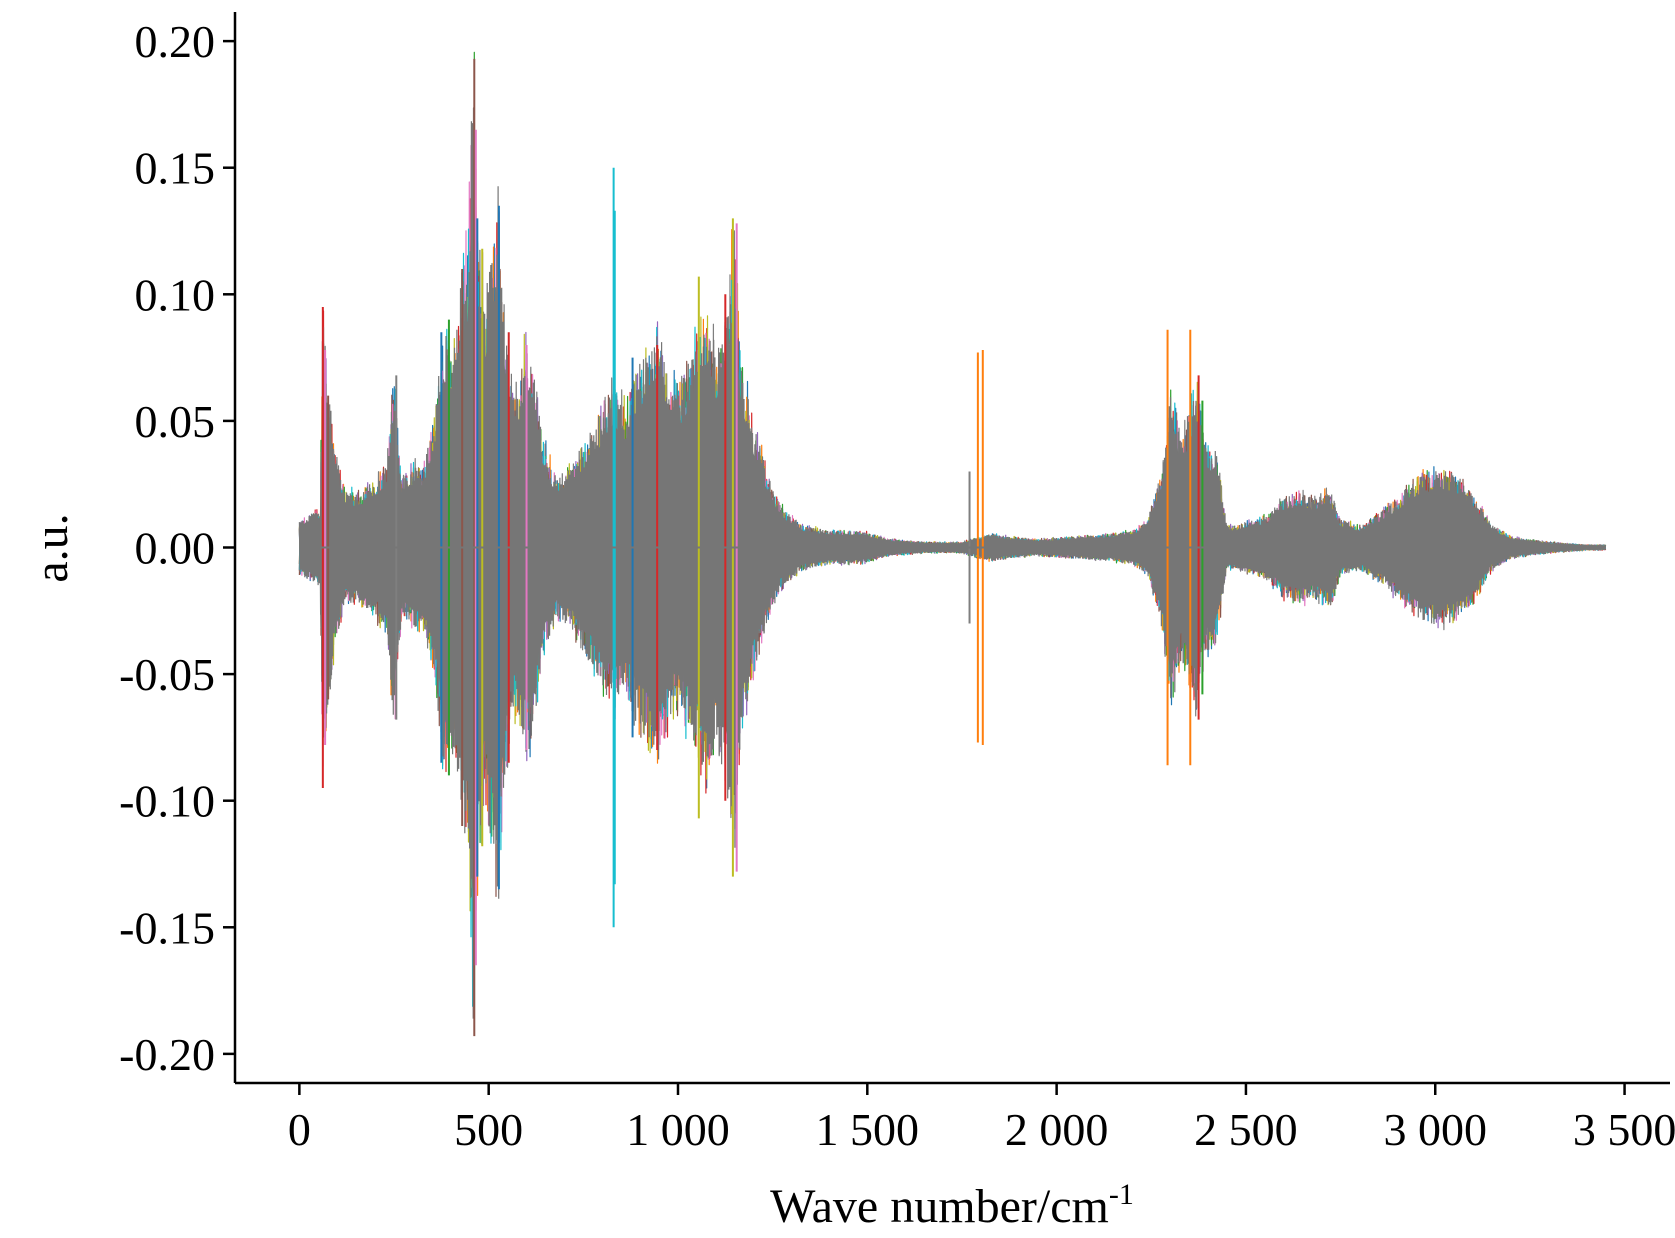  What do you see at coordinates (939, 1206) in the screenshot?
I see `x-axis-title-main: Wave number/cm` at bounding box center [939, 1206].